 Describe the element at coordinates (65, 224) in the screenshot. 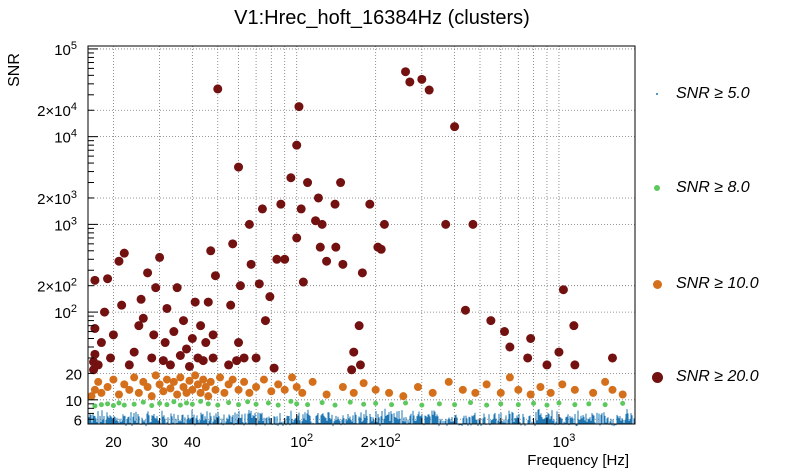

I see `y-tick-label: 103` at that location.